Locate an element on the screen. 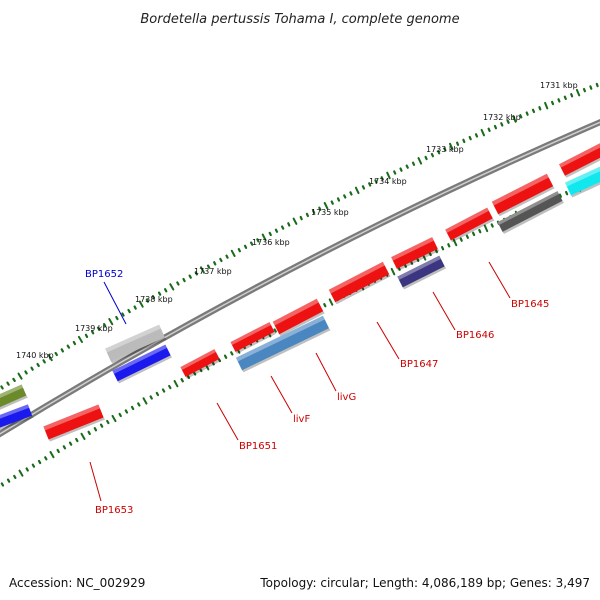  gene-red-h is located at coordinates (579, 160).